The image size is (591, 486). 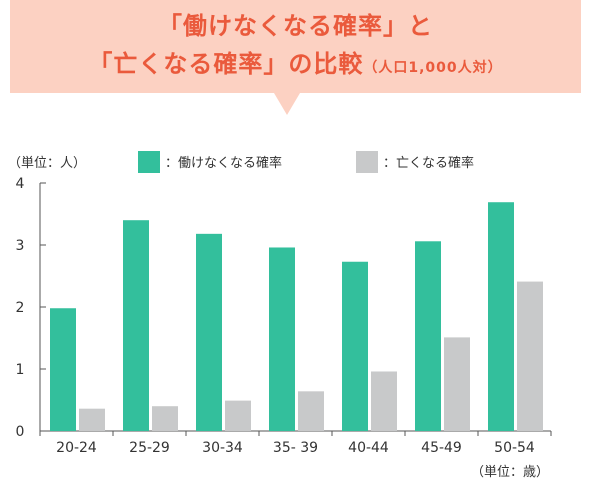 What do you see at coordinates (226, 64) in the screenshot?
I see `title-line-2-main: 「亡くなる確率」の比較` at bounding box center [226, 64].